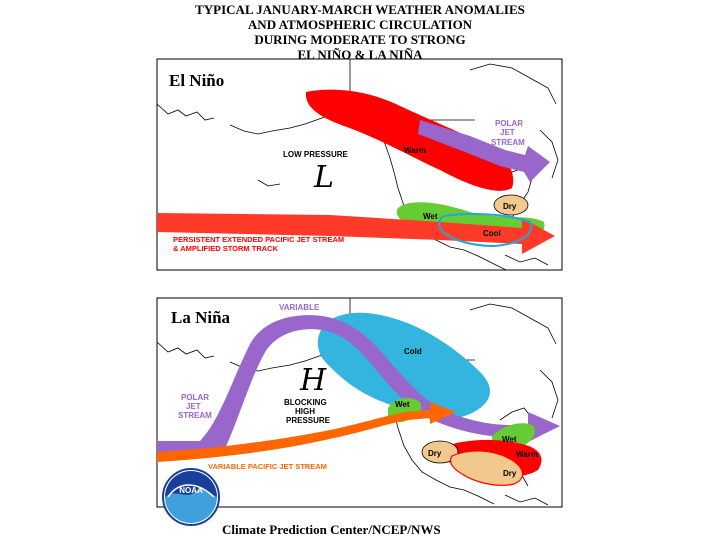 Image resolution: width=720 pixels, height=540 pixels. Describe the element at coordinates (305, 402) in the screenshot. I see `blocking-label-1: BLOCKING` at that location.